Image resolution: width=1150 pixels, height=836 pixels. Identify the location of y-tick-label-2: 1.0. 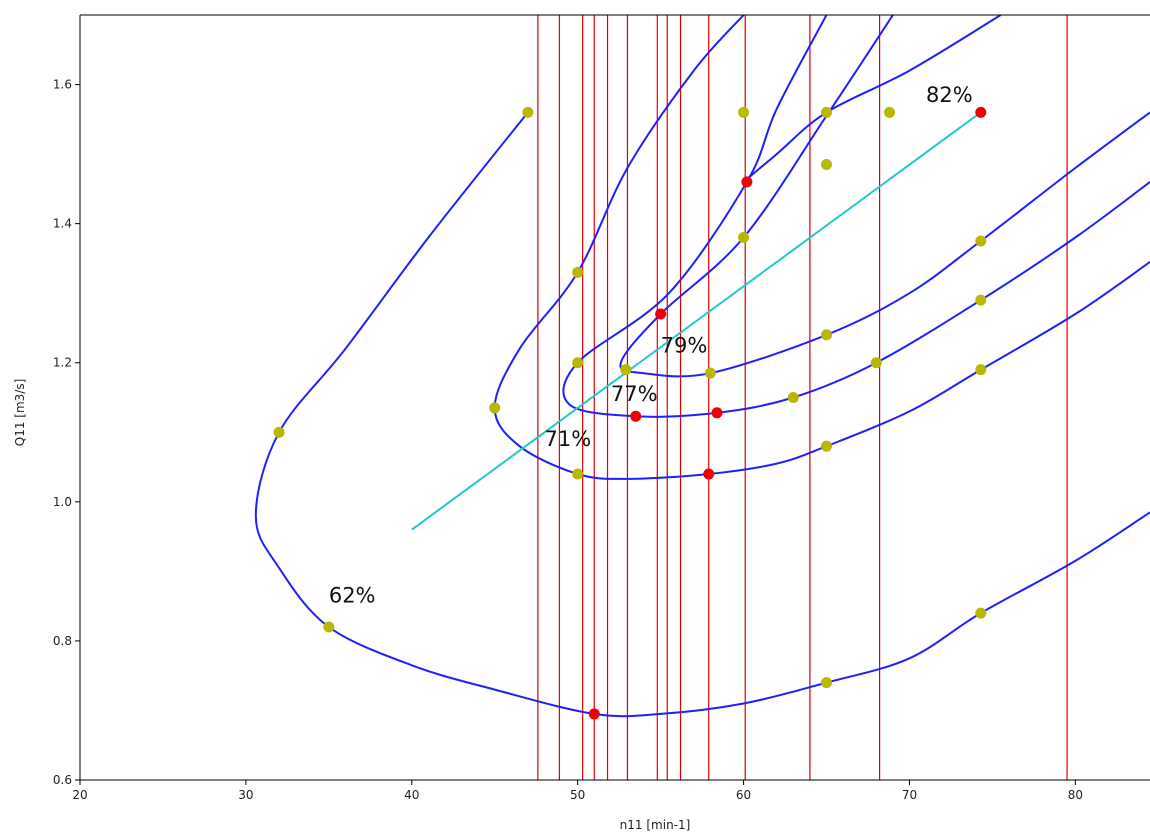
(62, 502).